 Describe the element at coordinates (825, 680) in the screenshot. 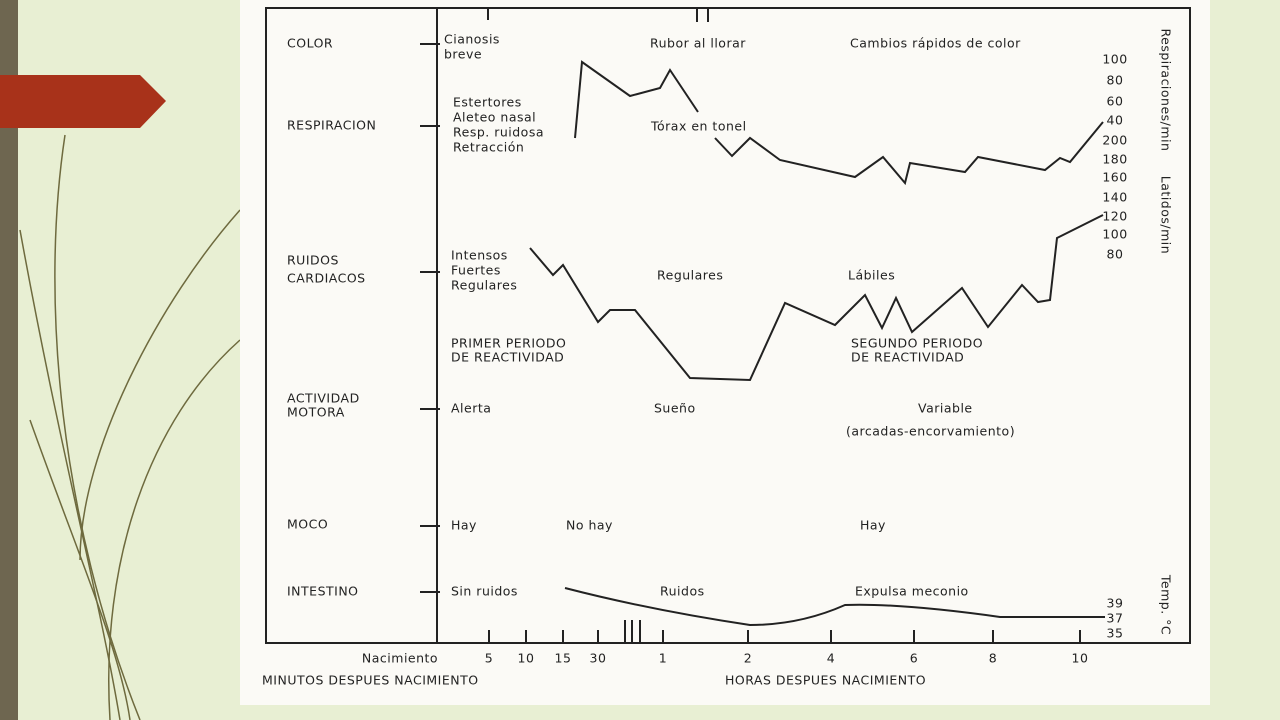

I see `x-axis-title: HORAS DESPUES NACIMIENTO` at that location.